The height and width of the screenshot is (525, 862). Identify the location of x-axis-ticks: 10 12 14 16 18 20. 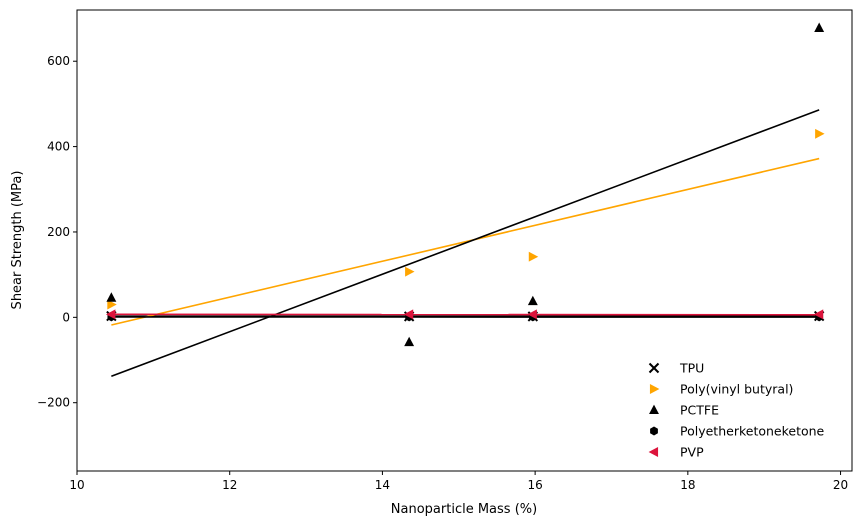
(458, 481).